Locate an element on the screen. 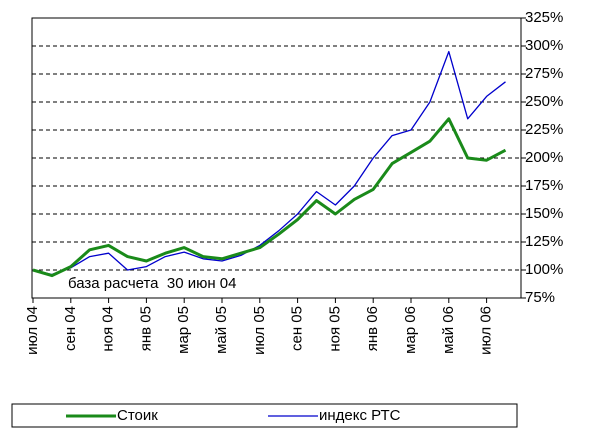 The width and height of the screenshot is (589, 430). x-tick-label: сен 04 is located at coordinates (70, 328).